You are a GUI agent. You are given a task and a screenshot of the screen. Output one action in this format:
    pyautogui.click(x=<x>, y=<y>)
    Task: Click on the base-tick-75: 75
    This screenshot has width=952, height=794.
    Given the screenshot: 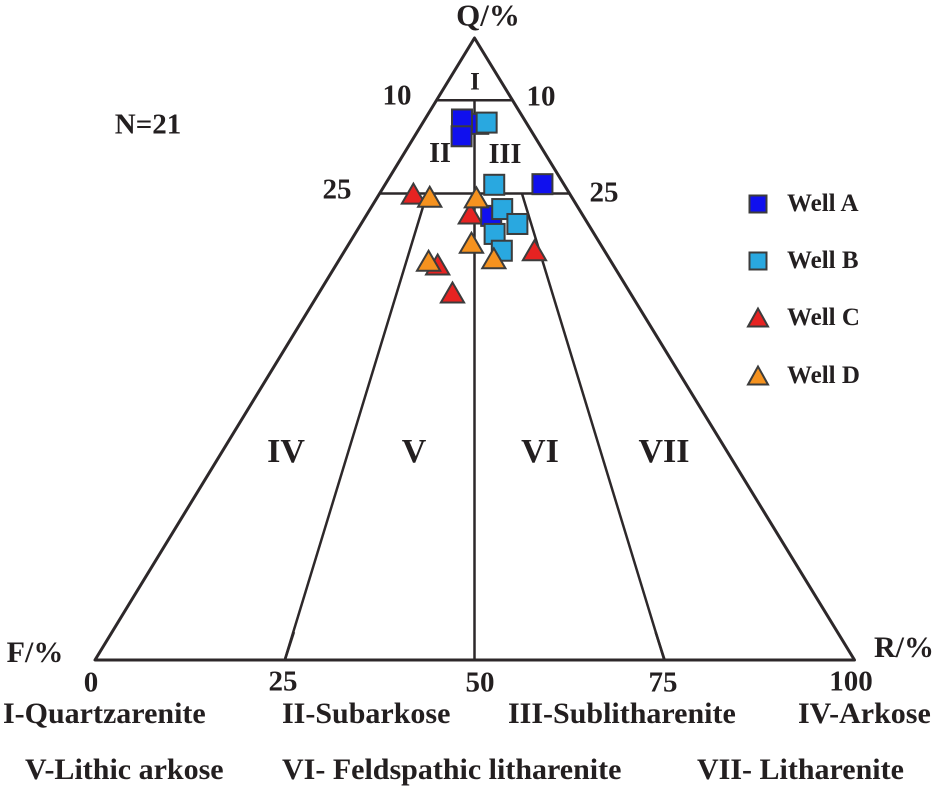 What is the action you would take?
    pyautogui.click(x=663, y=682)
    